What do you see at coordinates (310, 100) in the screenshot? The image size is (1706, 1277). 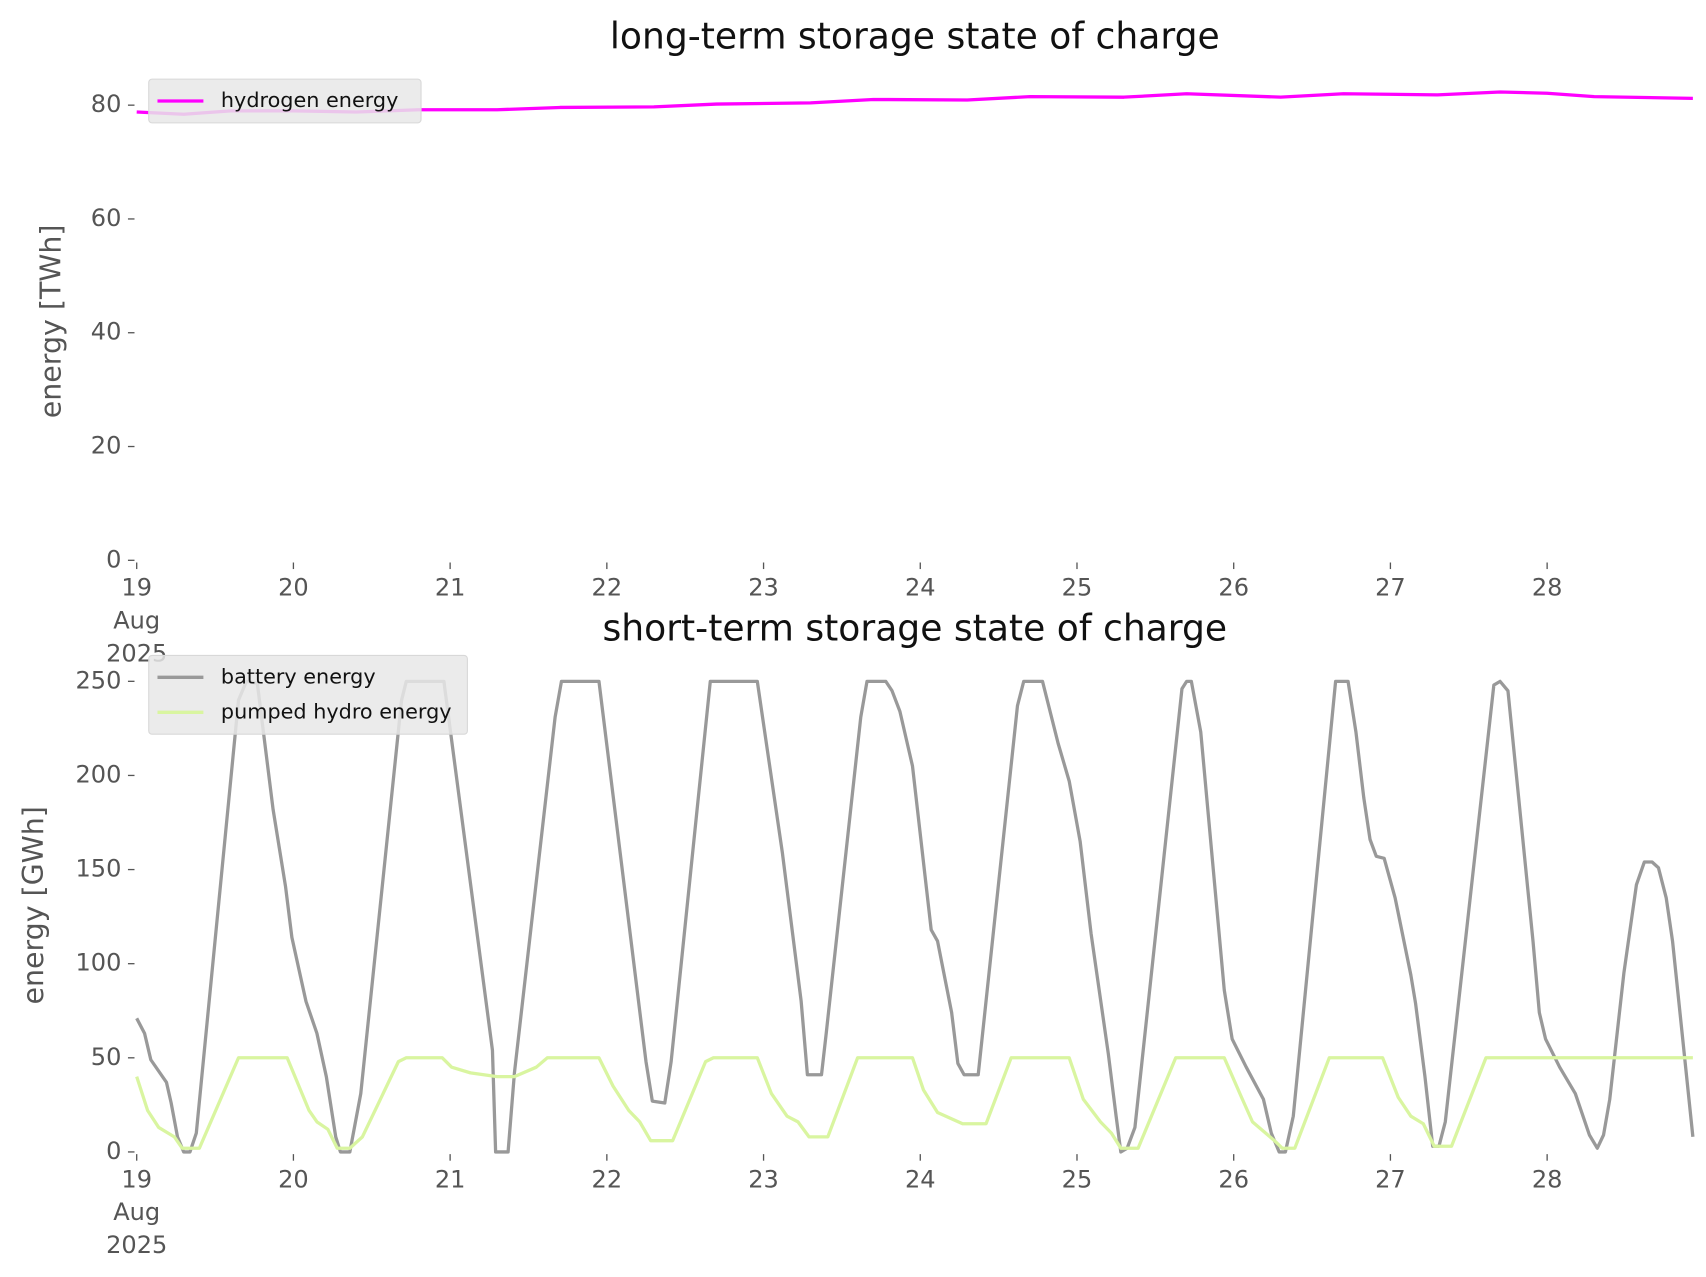 I see `legend-label: hydrogen energy` at bounding box center [310, 100].